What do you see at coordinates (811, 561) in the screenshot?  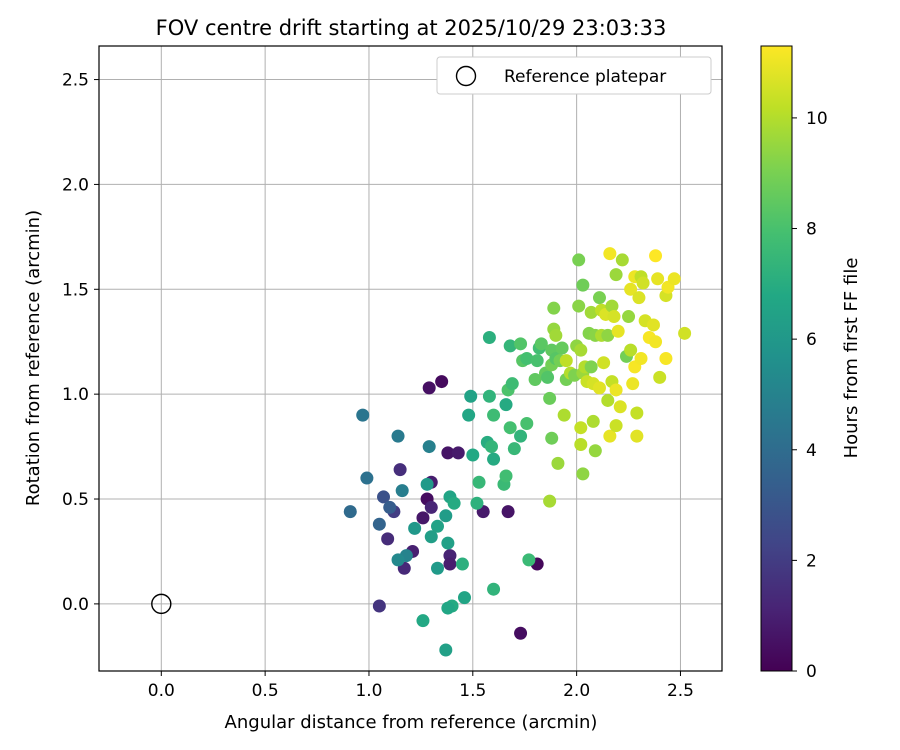 I see `colorbar-tick-label: 2` at bounding box center [811, 561].